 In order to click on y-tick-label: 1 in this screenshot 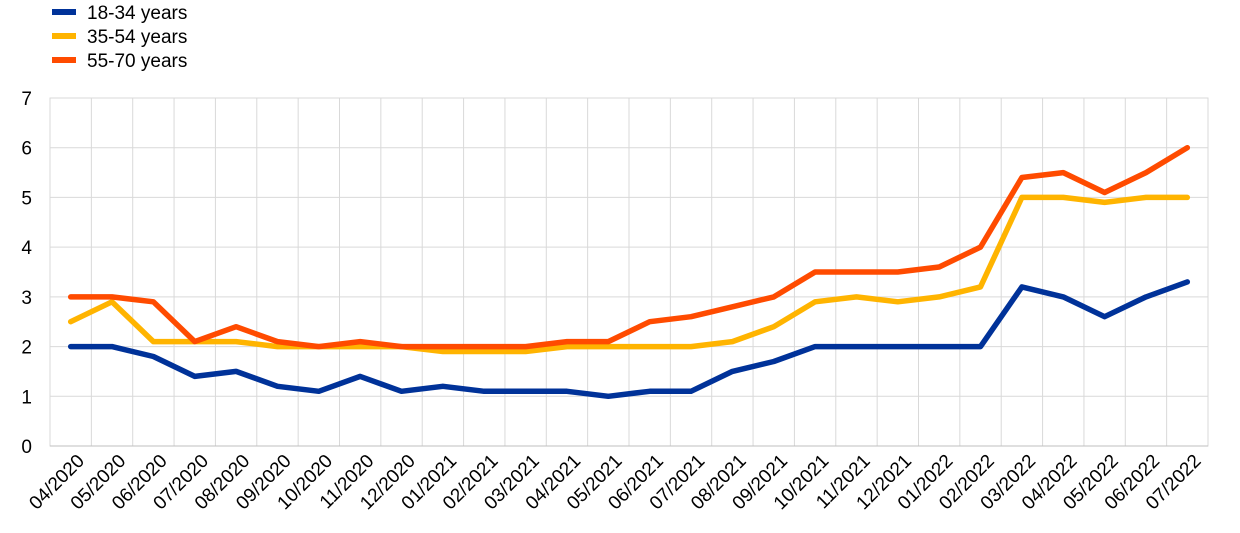, I will do `click(26, 397)`.